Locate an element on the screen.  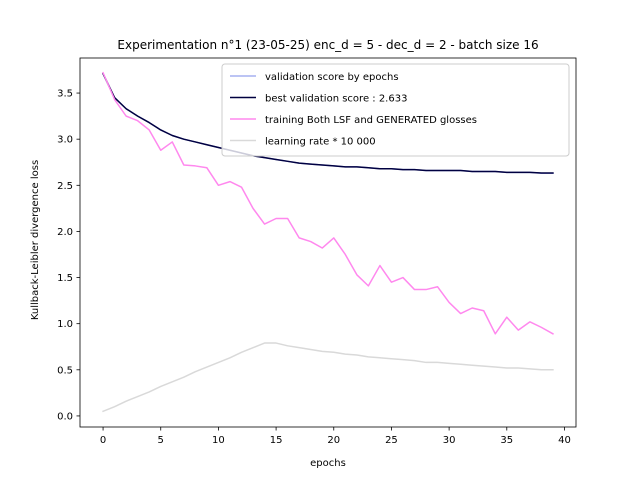
y-tick-label: 3.5 is located at coordinates (65, 94).